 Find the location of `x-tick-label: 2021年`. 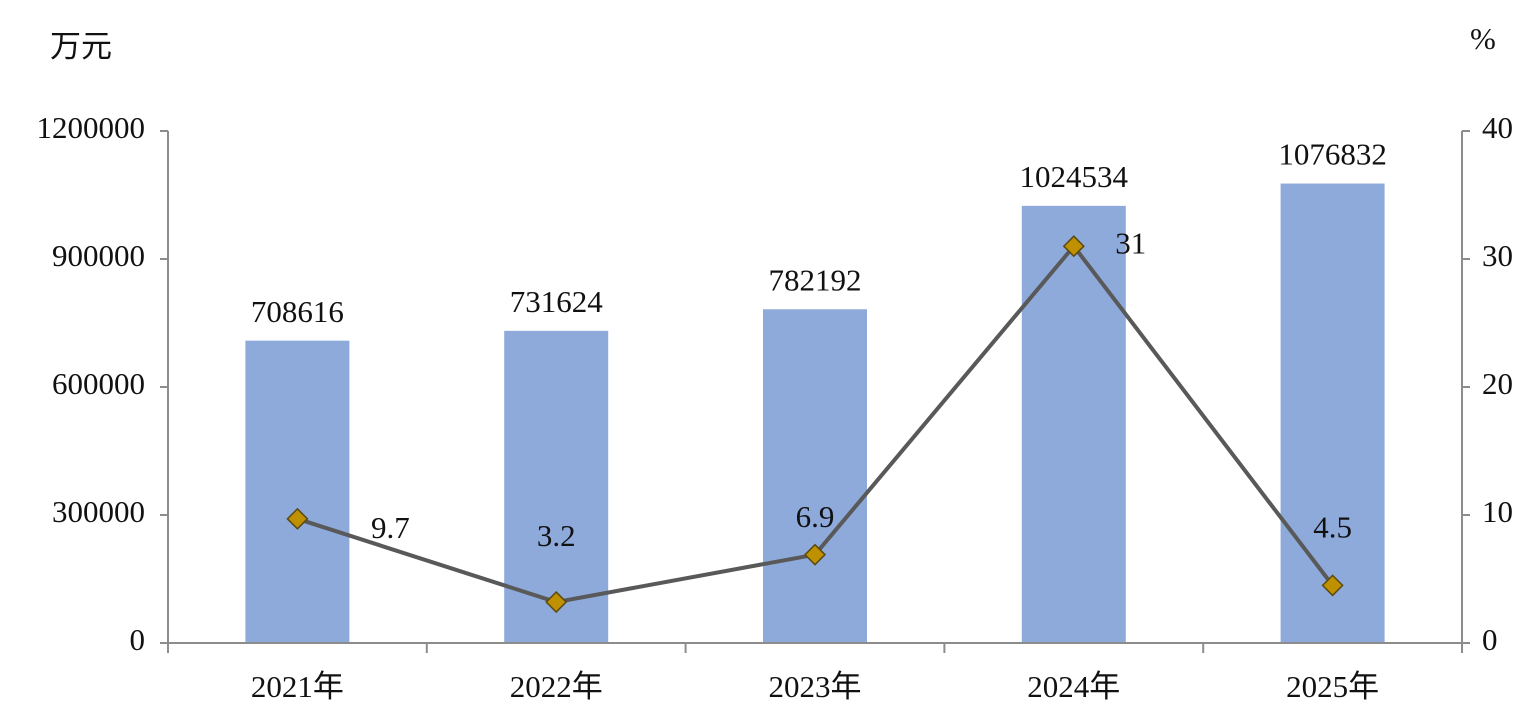

x-tick-label: 2021年 is located at coordinates (297, 686).